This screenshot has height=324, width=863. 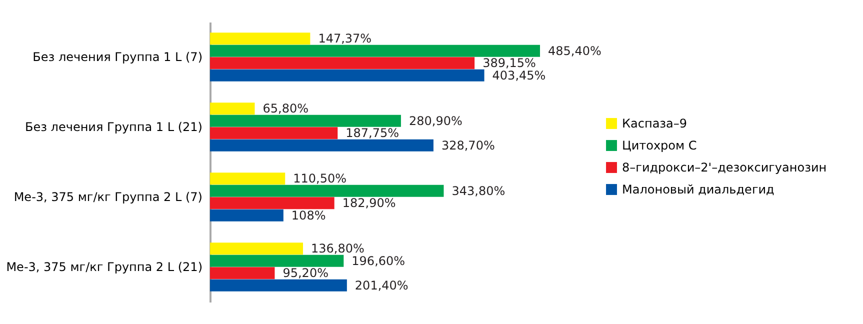 What do you see at coordinates (655, 123) in the screenshot?
I see `legend-label: Каспаза–9` at bounding box center [655, 123].